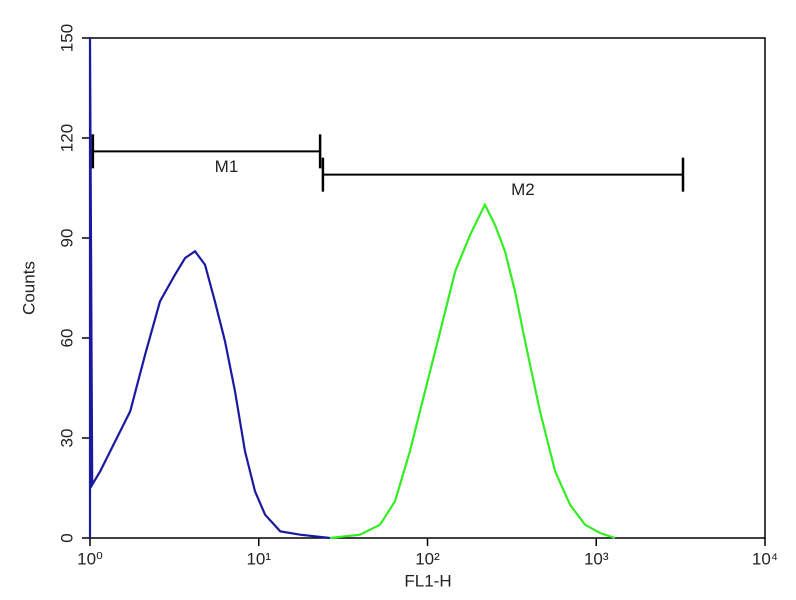 The width and height of the screenshot is (796, 600). I want to click on x-tick-label: 10², so click(427, 558).